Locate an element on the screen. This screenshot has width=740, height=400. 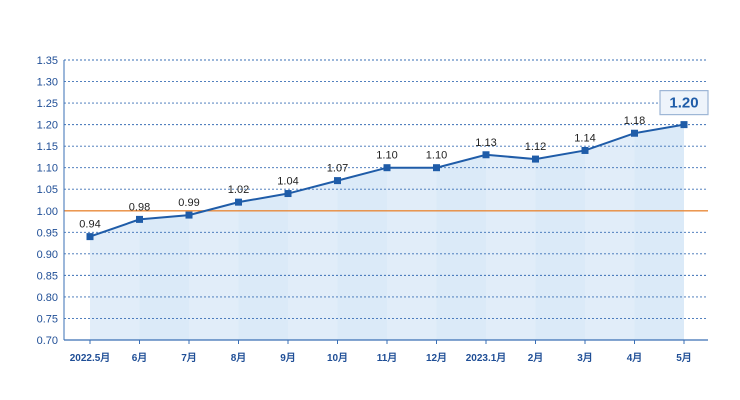
y-tick-label: 1.10 is located at coordinates (47, 169).